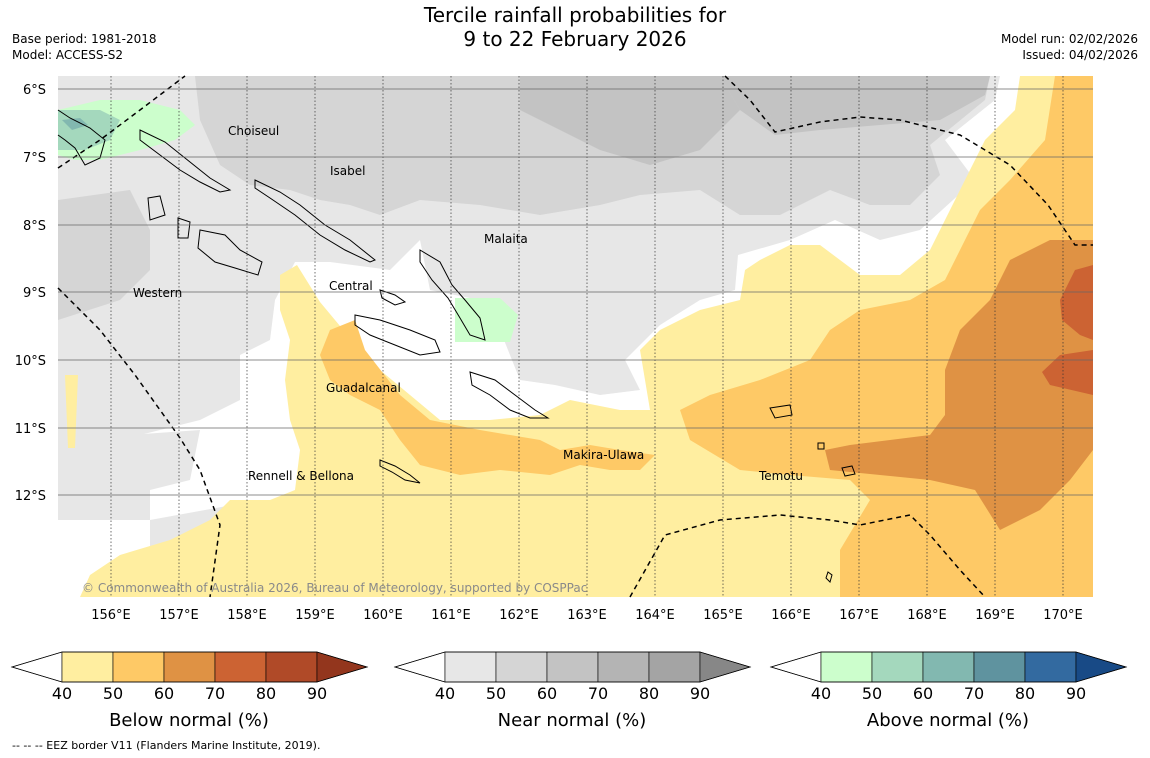  I want to click on base-period: Base period: 1981-2018, so click(84, 39).